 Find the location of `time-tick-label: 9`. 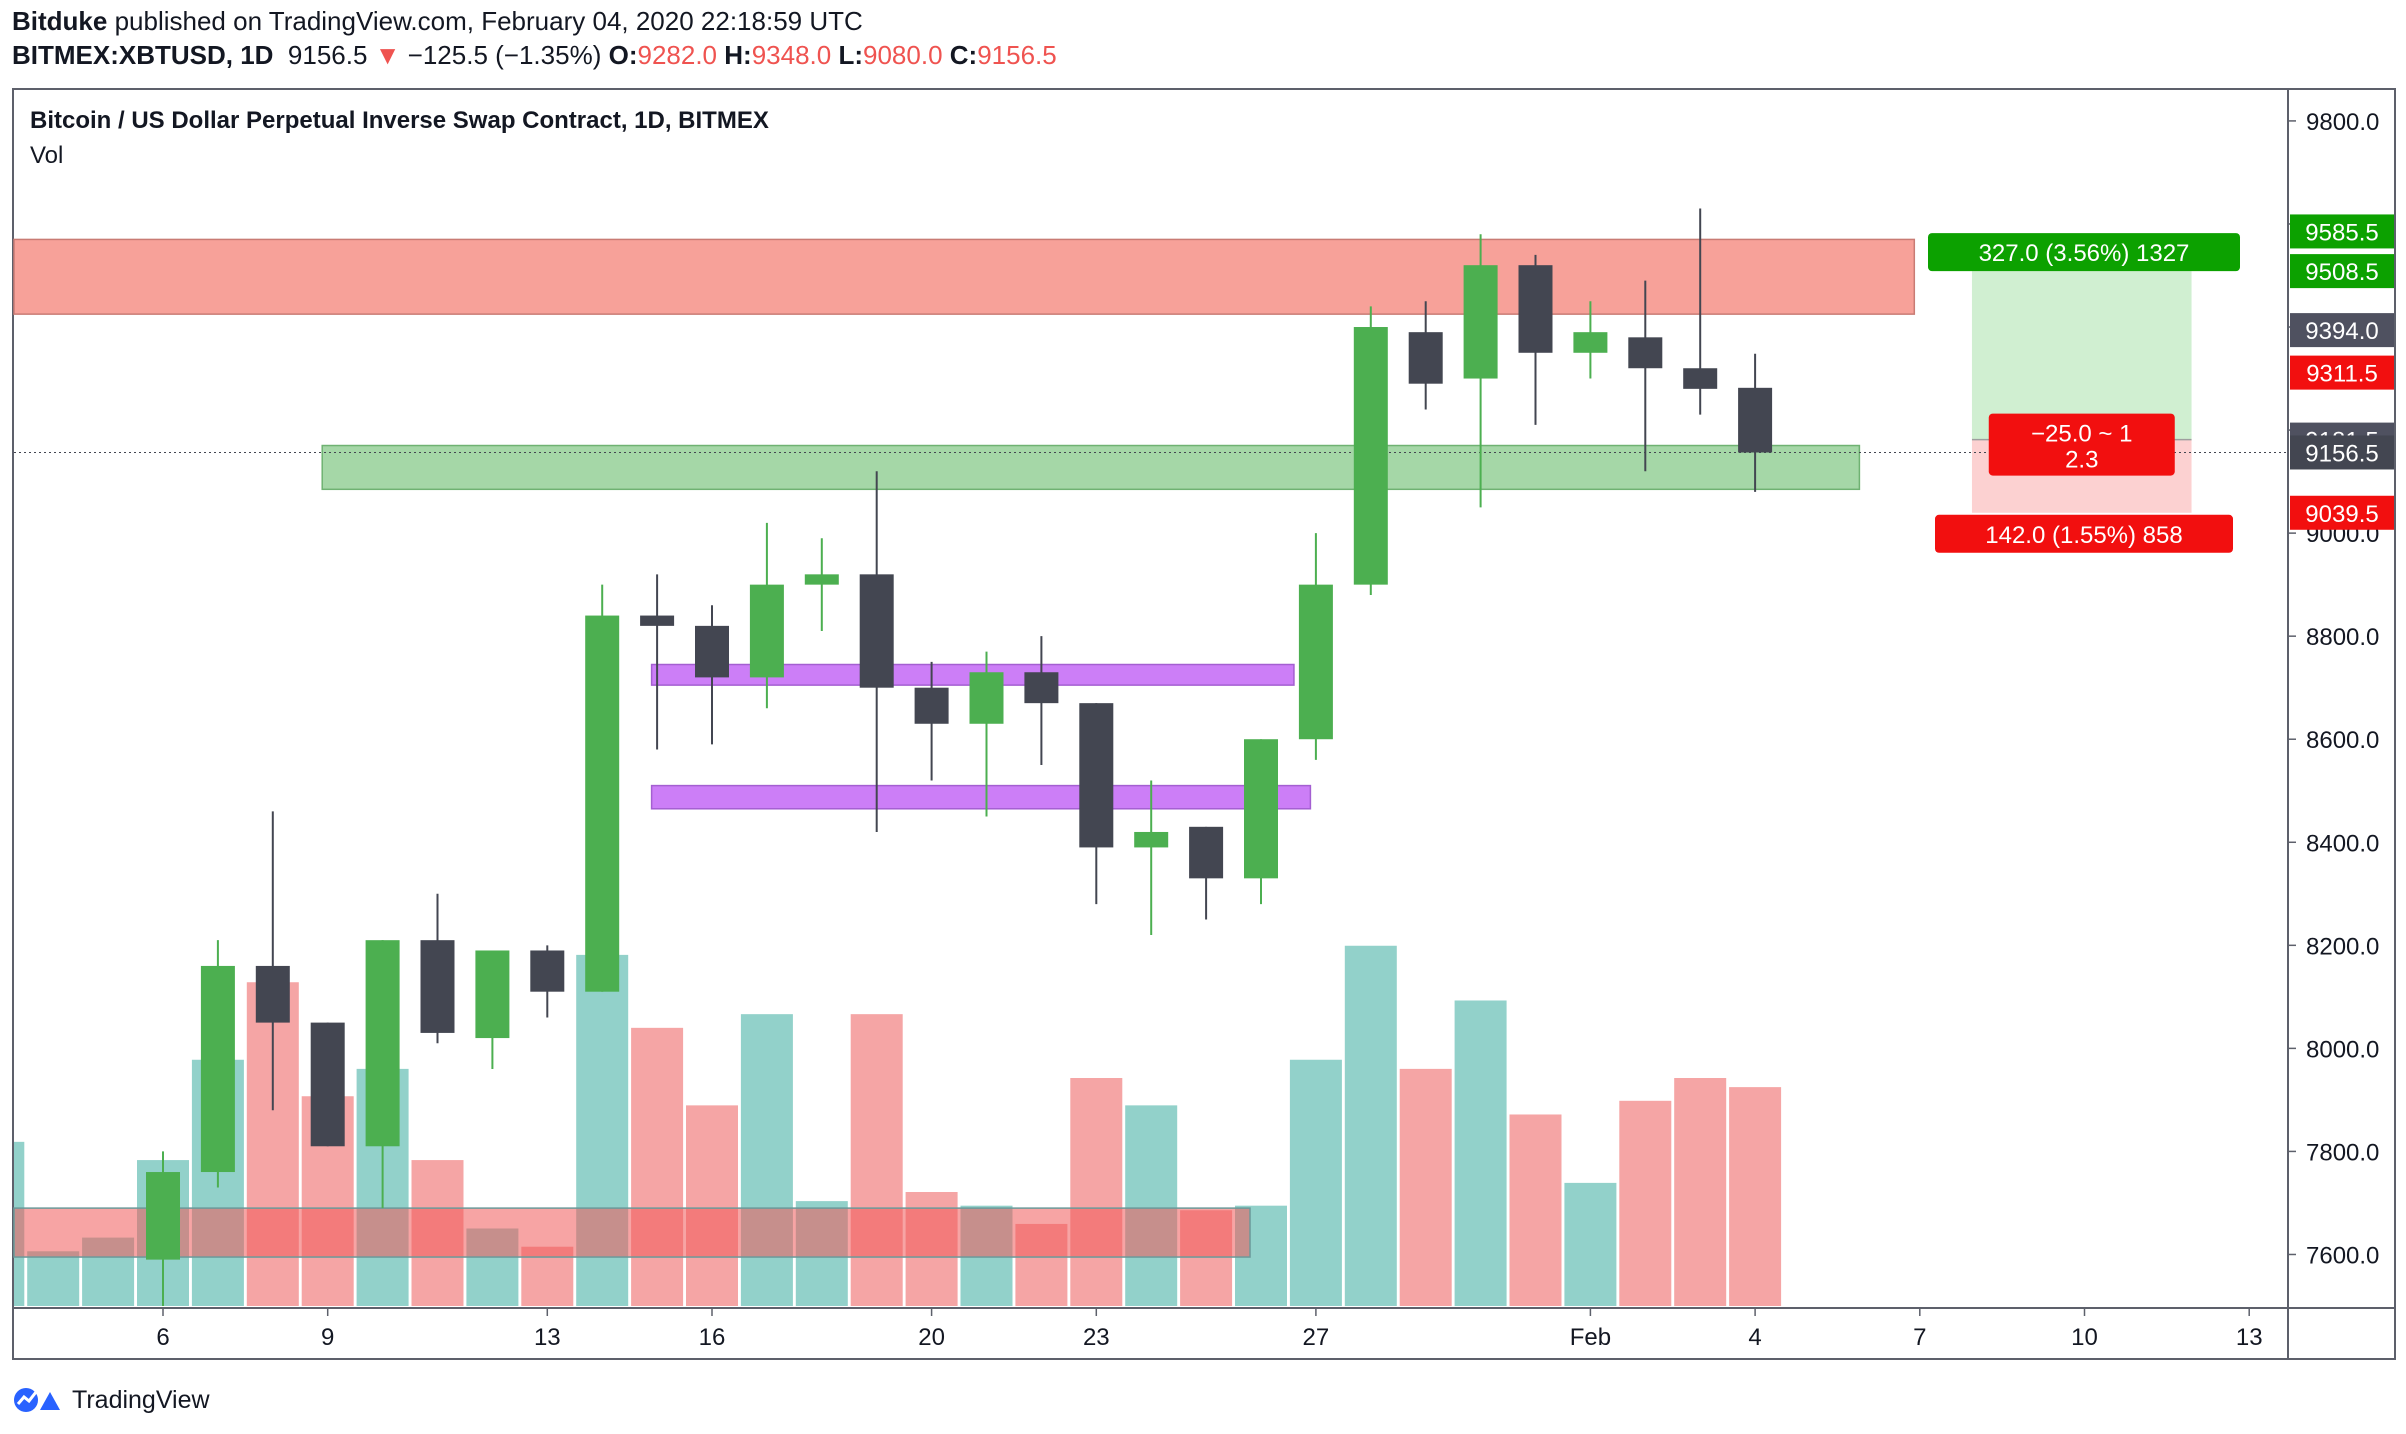

time-tick-label: 9 is located at coordinates (327, 1337).